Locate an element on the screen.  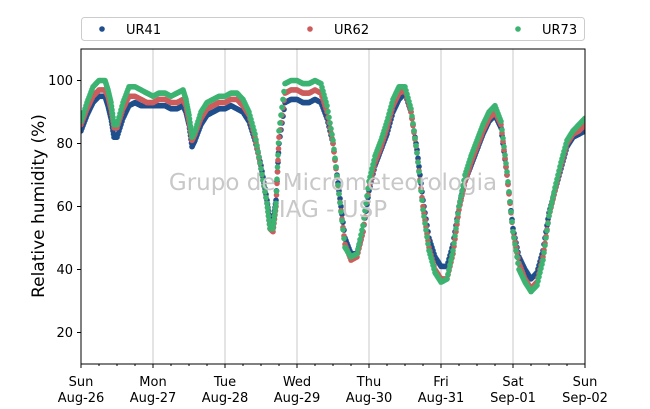
y-tick-label: 100 is located at coordinates (60, 81).